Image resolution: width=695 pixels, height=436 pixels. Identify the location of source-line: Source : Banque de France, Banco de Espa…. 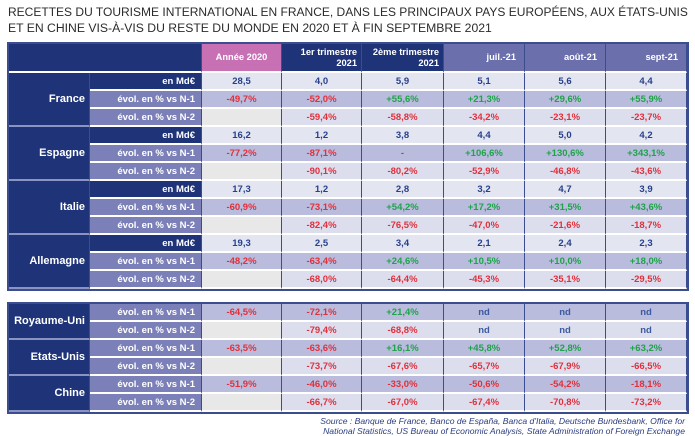
(502, 421).